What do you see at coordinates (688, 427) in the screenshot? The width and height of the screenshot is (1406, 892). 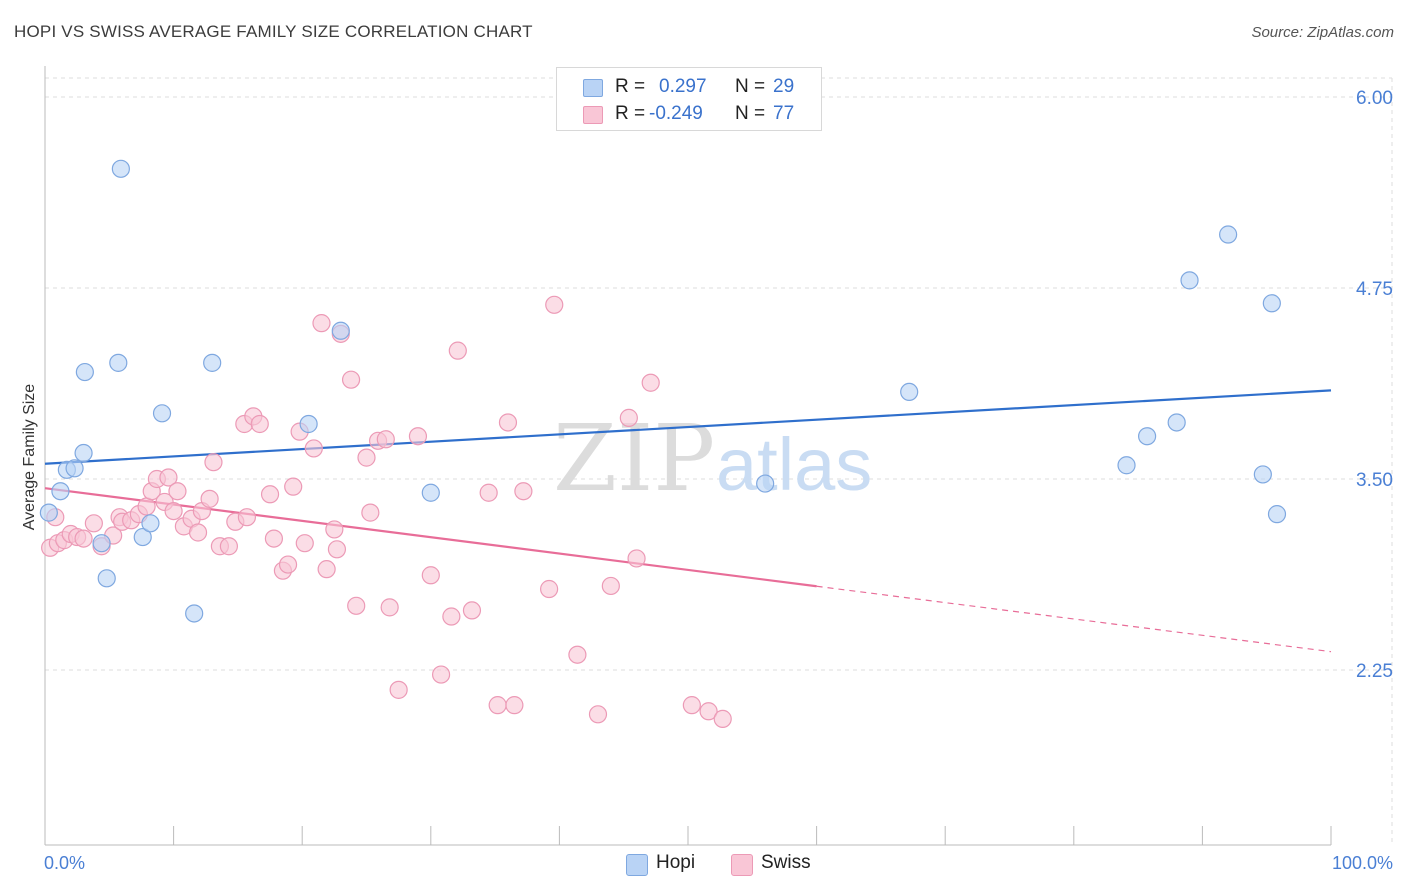 I see `trend-line-hopi` at bounding box center [688, 427].